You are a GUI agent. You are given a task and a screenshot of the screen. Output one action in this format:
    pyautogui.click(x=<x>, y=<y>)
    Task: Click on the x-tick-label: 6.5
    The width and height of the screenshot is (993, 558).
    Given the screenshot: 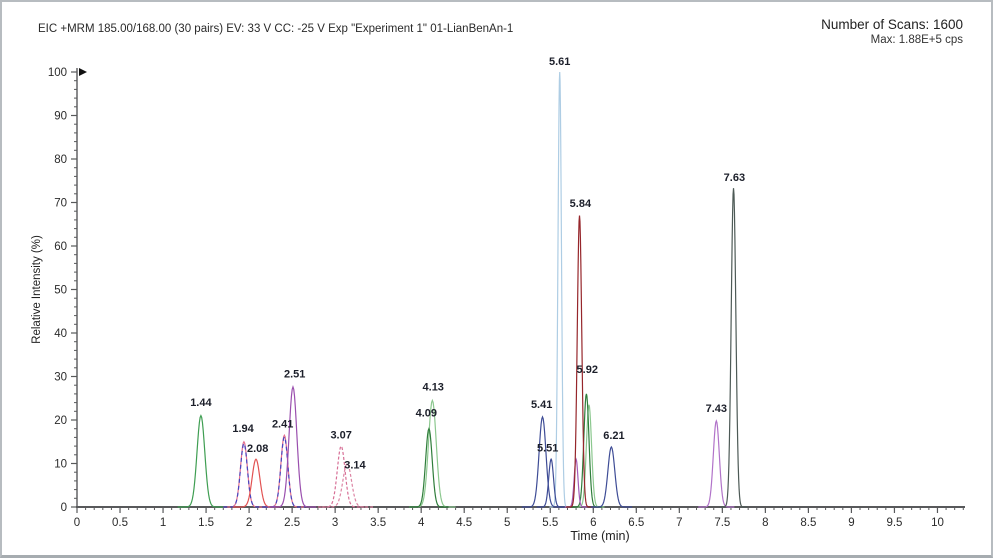 What is the action you would take?
    pyautogui.click(x=636, y=523)
    